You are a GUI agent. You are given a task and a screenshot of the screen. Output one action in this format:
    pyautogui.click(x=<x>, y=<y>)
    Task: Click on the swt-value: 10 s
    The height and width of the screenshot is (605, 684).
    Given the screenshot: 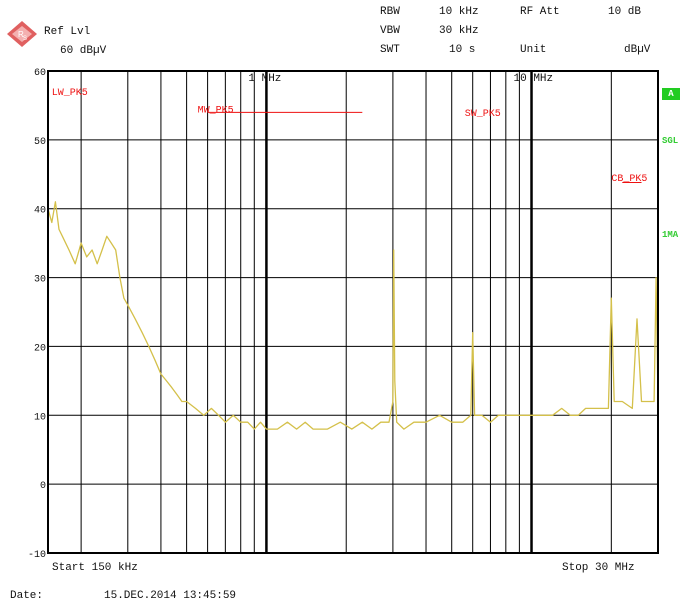 What is the action you would take?
    pyautogui.click(x=462, y=50)
    